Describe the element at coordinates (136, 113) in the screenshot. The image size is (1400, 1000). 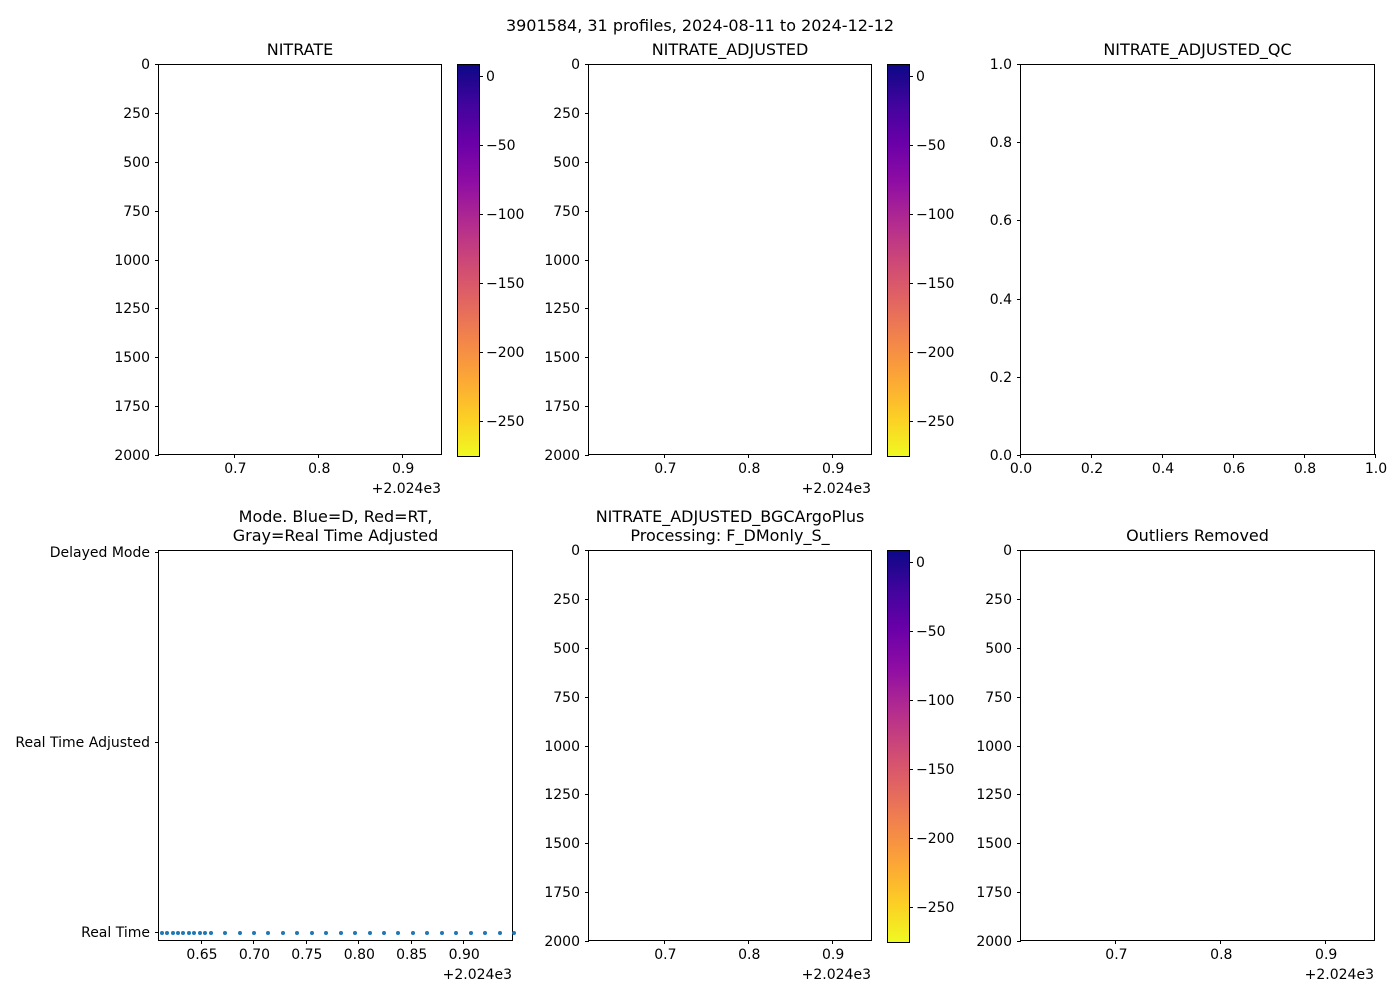
I see `y-tick-label: 250` at that location.